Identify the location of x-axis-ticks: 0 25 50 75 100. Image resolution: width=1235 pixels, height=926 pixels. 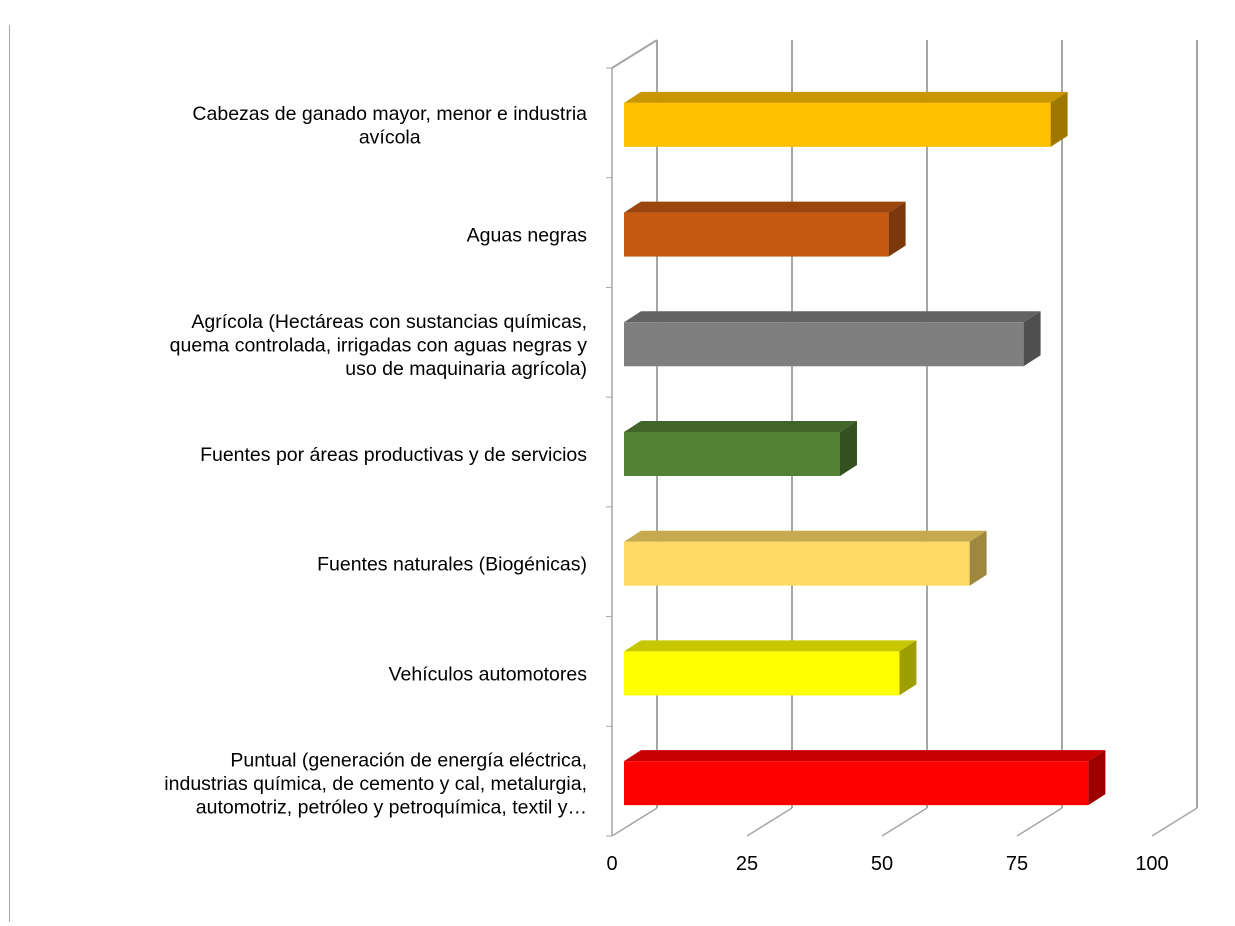
(887, 864).